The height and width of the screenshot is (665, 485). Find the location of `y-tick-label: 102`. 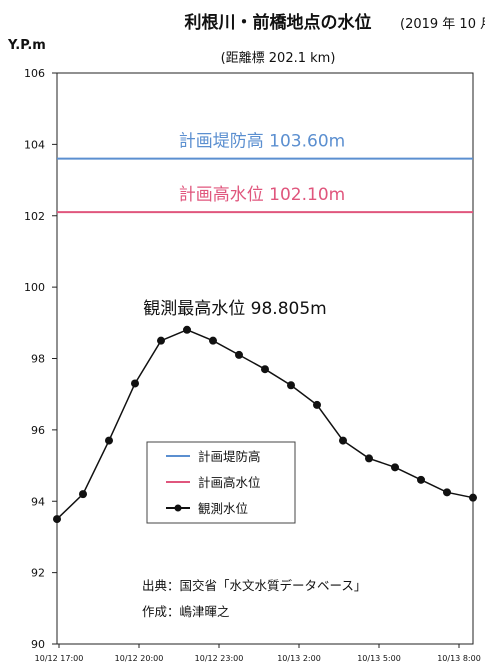

y-tick-label: 102 is located at coordinates (34, 216).